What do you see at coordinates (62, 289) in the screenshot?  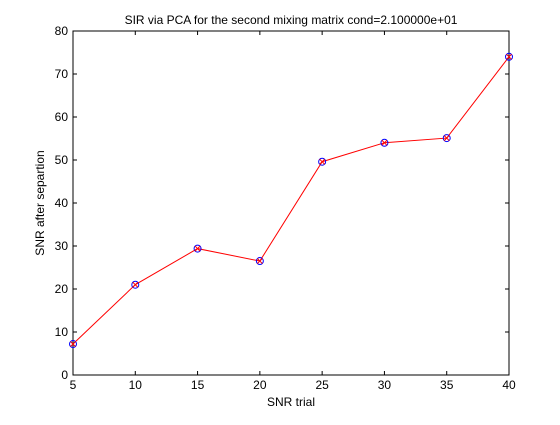 I see `y-tick-label: 20` at bounding box center [62, 289].